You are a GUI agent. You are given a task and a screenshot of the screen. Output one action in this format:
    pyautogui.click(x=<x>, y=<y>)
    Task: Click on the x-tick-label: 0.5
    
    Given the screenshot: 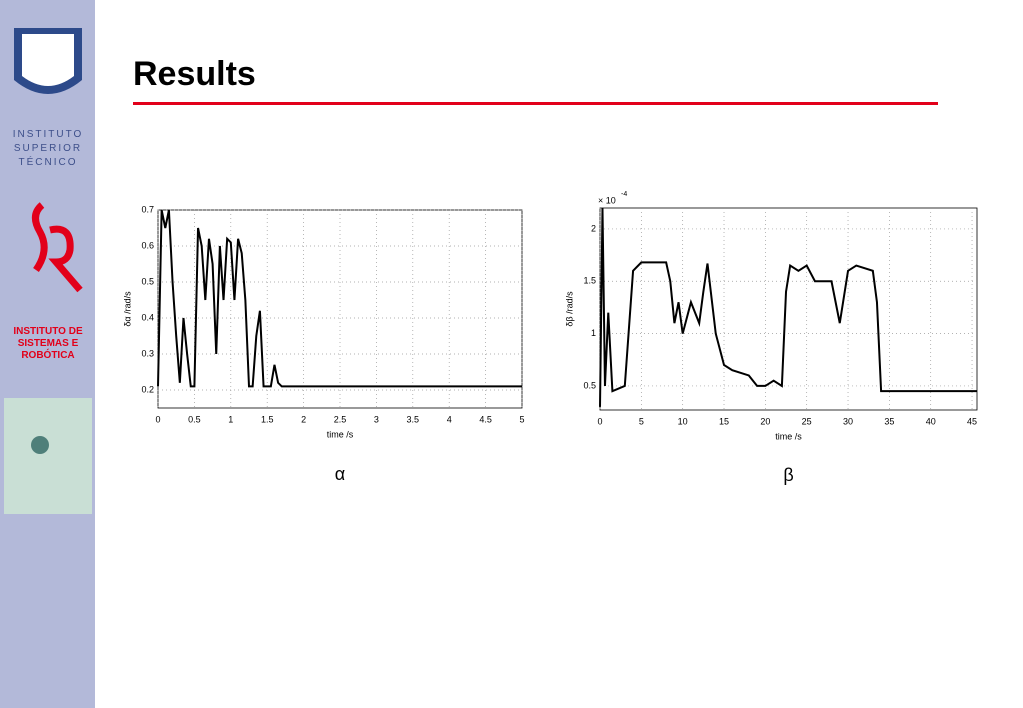 What is the action you would take?
    pyautogui.click(x=194, y=419)
    